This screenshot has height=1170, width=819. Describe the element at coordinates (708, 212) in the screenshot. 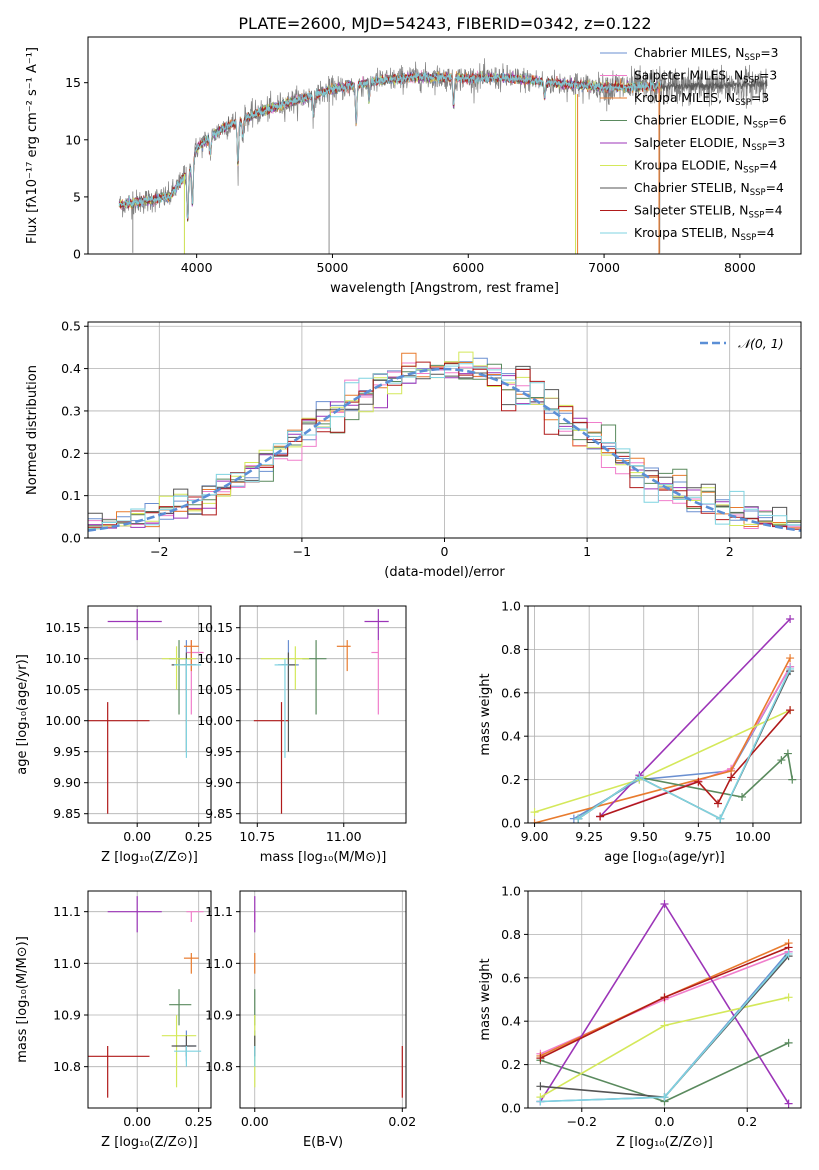

I see `legend-label: Salpeter STELIB, NSSP=4` at that location.